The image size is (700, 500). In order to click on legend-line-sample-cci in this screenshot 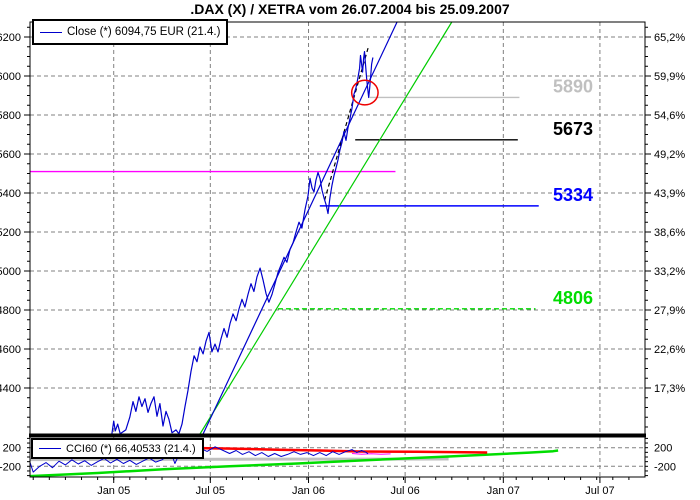, I will do `click(50, 448)`.